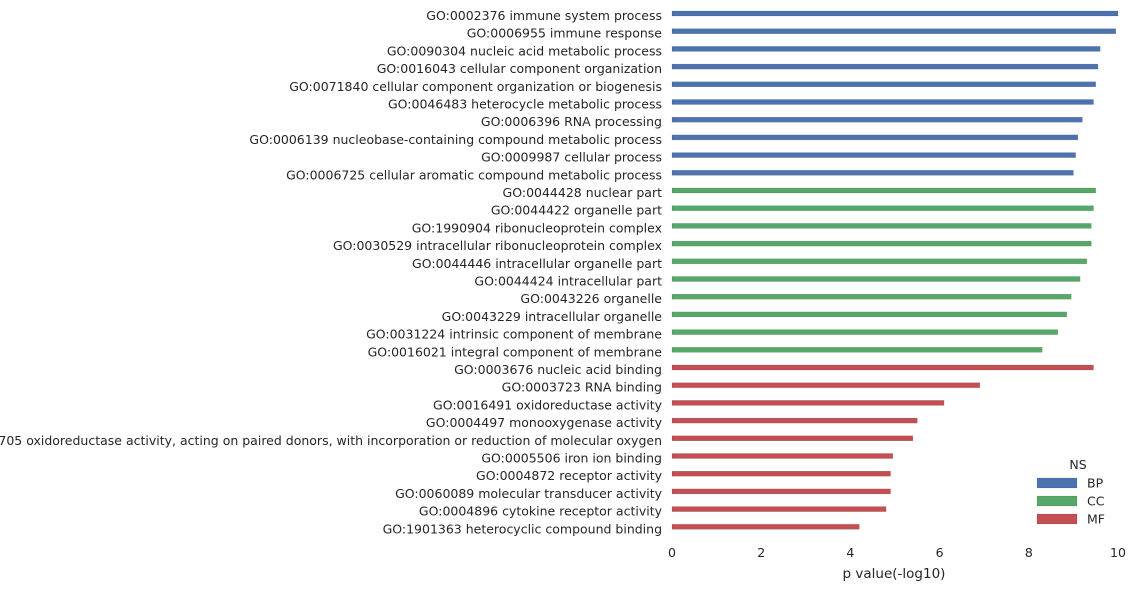  What do you see at coordinates (552, 316) in the screenshot?
I see `category-label: GO:0043229 intracellular organelle` at bounding box center [552, 316].